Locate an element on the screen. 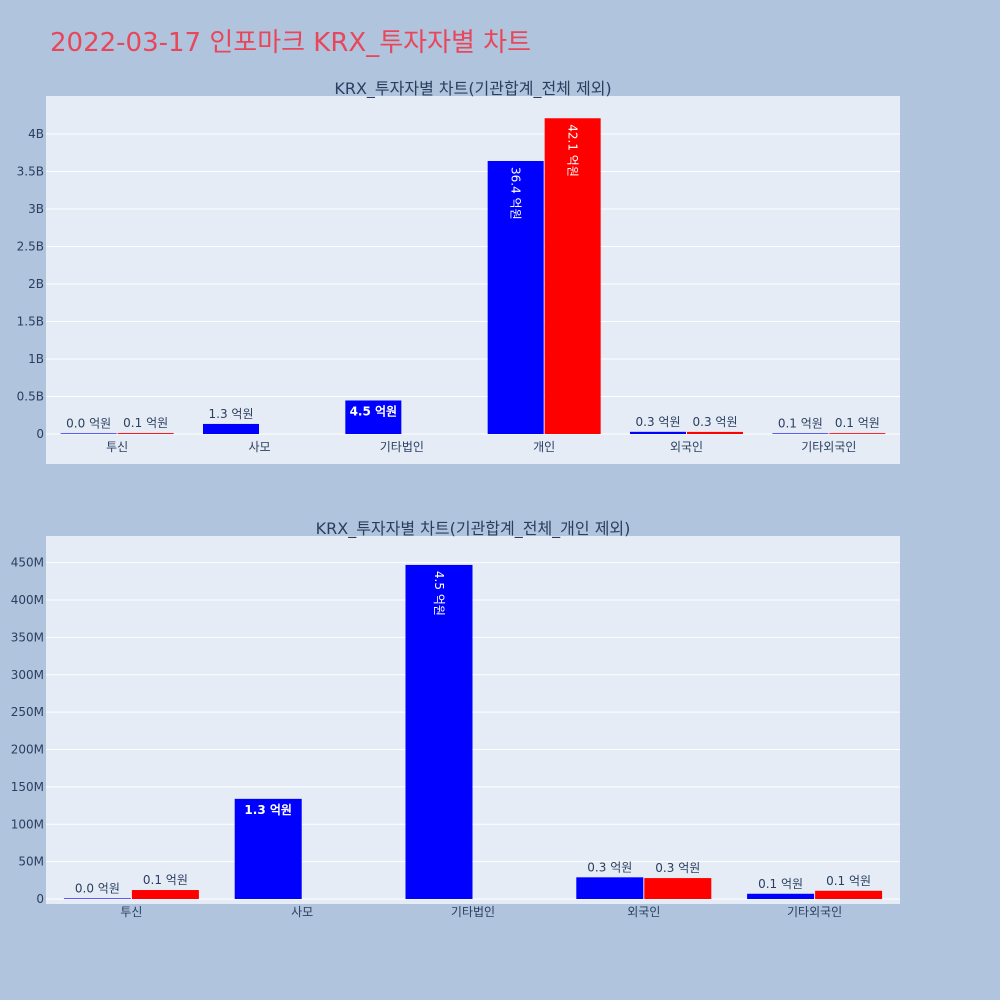 Image resolution: width=1000 pixels, height=1000 pixels. bar-value-label: 42.1 억원 is located at coordinates (573, 150).